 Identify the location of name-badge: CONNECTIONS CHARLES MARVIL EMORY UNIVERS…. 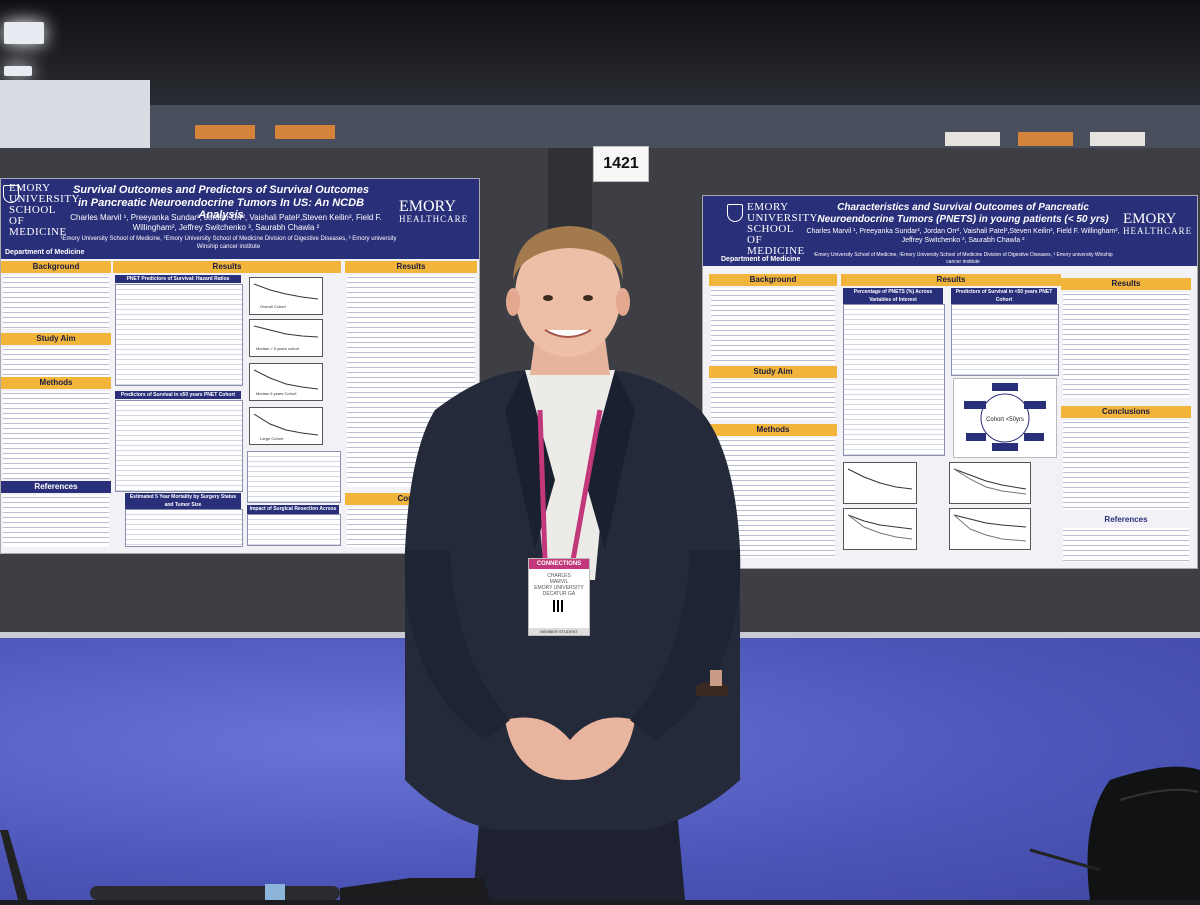
(559, 597).